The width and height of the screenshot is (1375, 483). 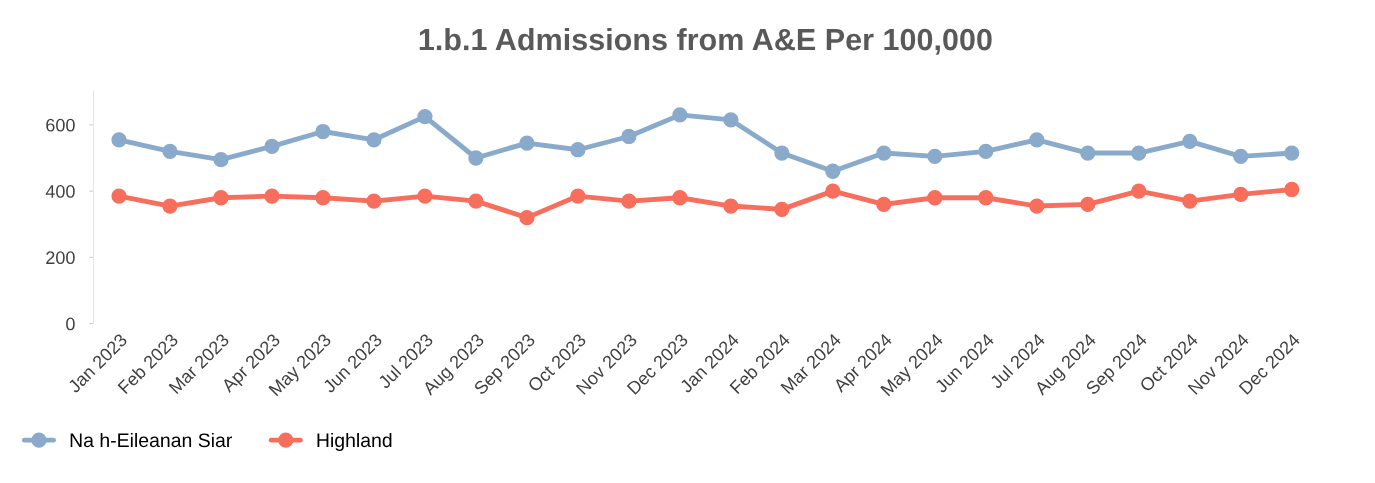 What do you see at coordinates (60, 125) in the screenshot?
I see `y-tick-label: 600` at bounding box center [60, 125].